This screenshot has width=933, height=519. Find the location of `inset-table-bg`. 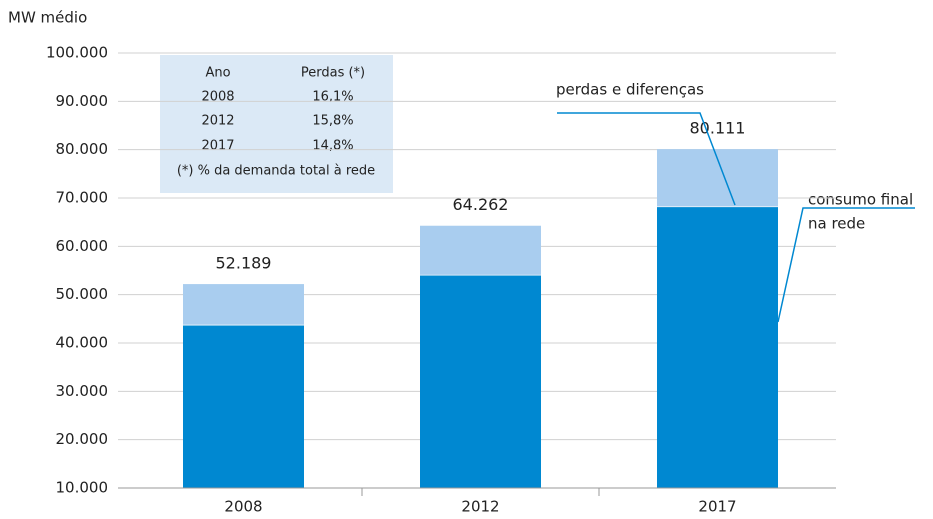

inset-table-bg is located at coordinates (276, 124).